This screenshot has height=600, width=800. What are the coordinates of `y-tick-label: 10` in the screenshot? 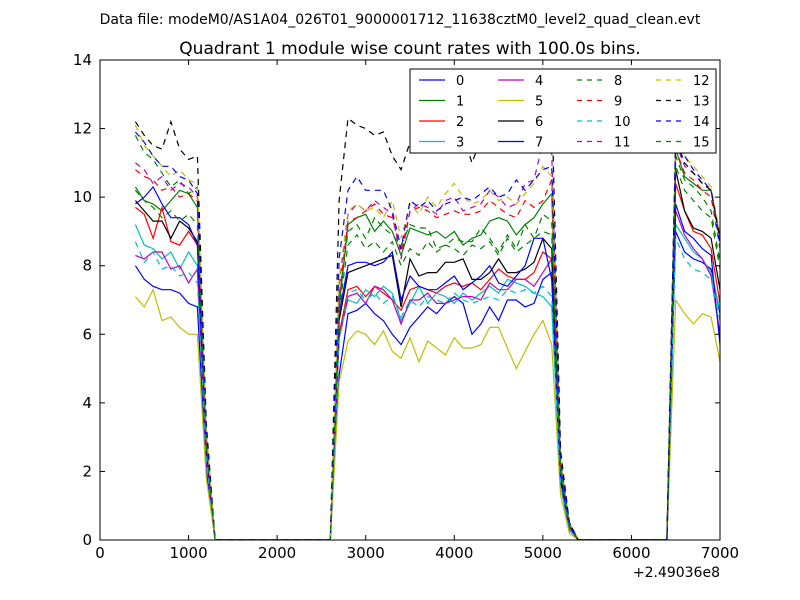 It's located at (82, 197).